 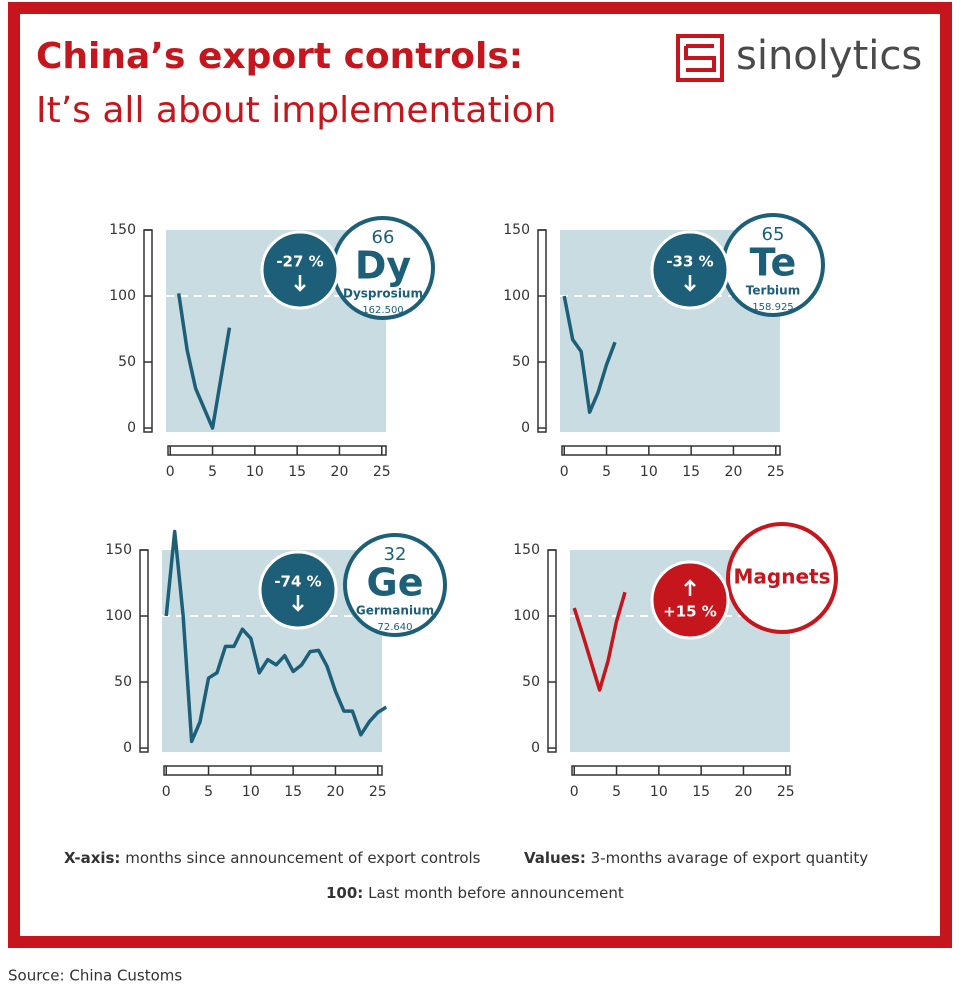 What do you see at coordinates (773, 234) in the screenshot?
I see `atomic-number: 65` at bounding box center [773, 234].